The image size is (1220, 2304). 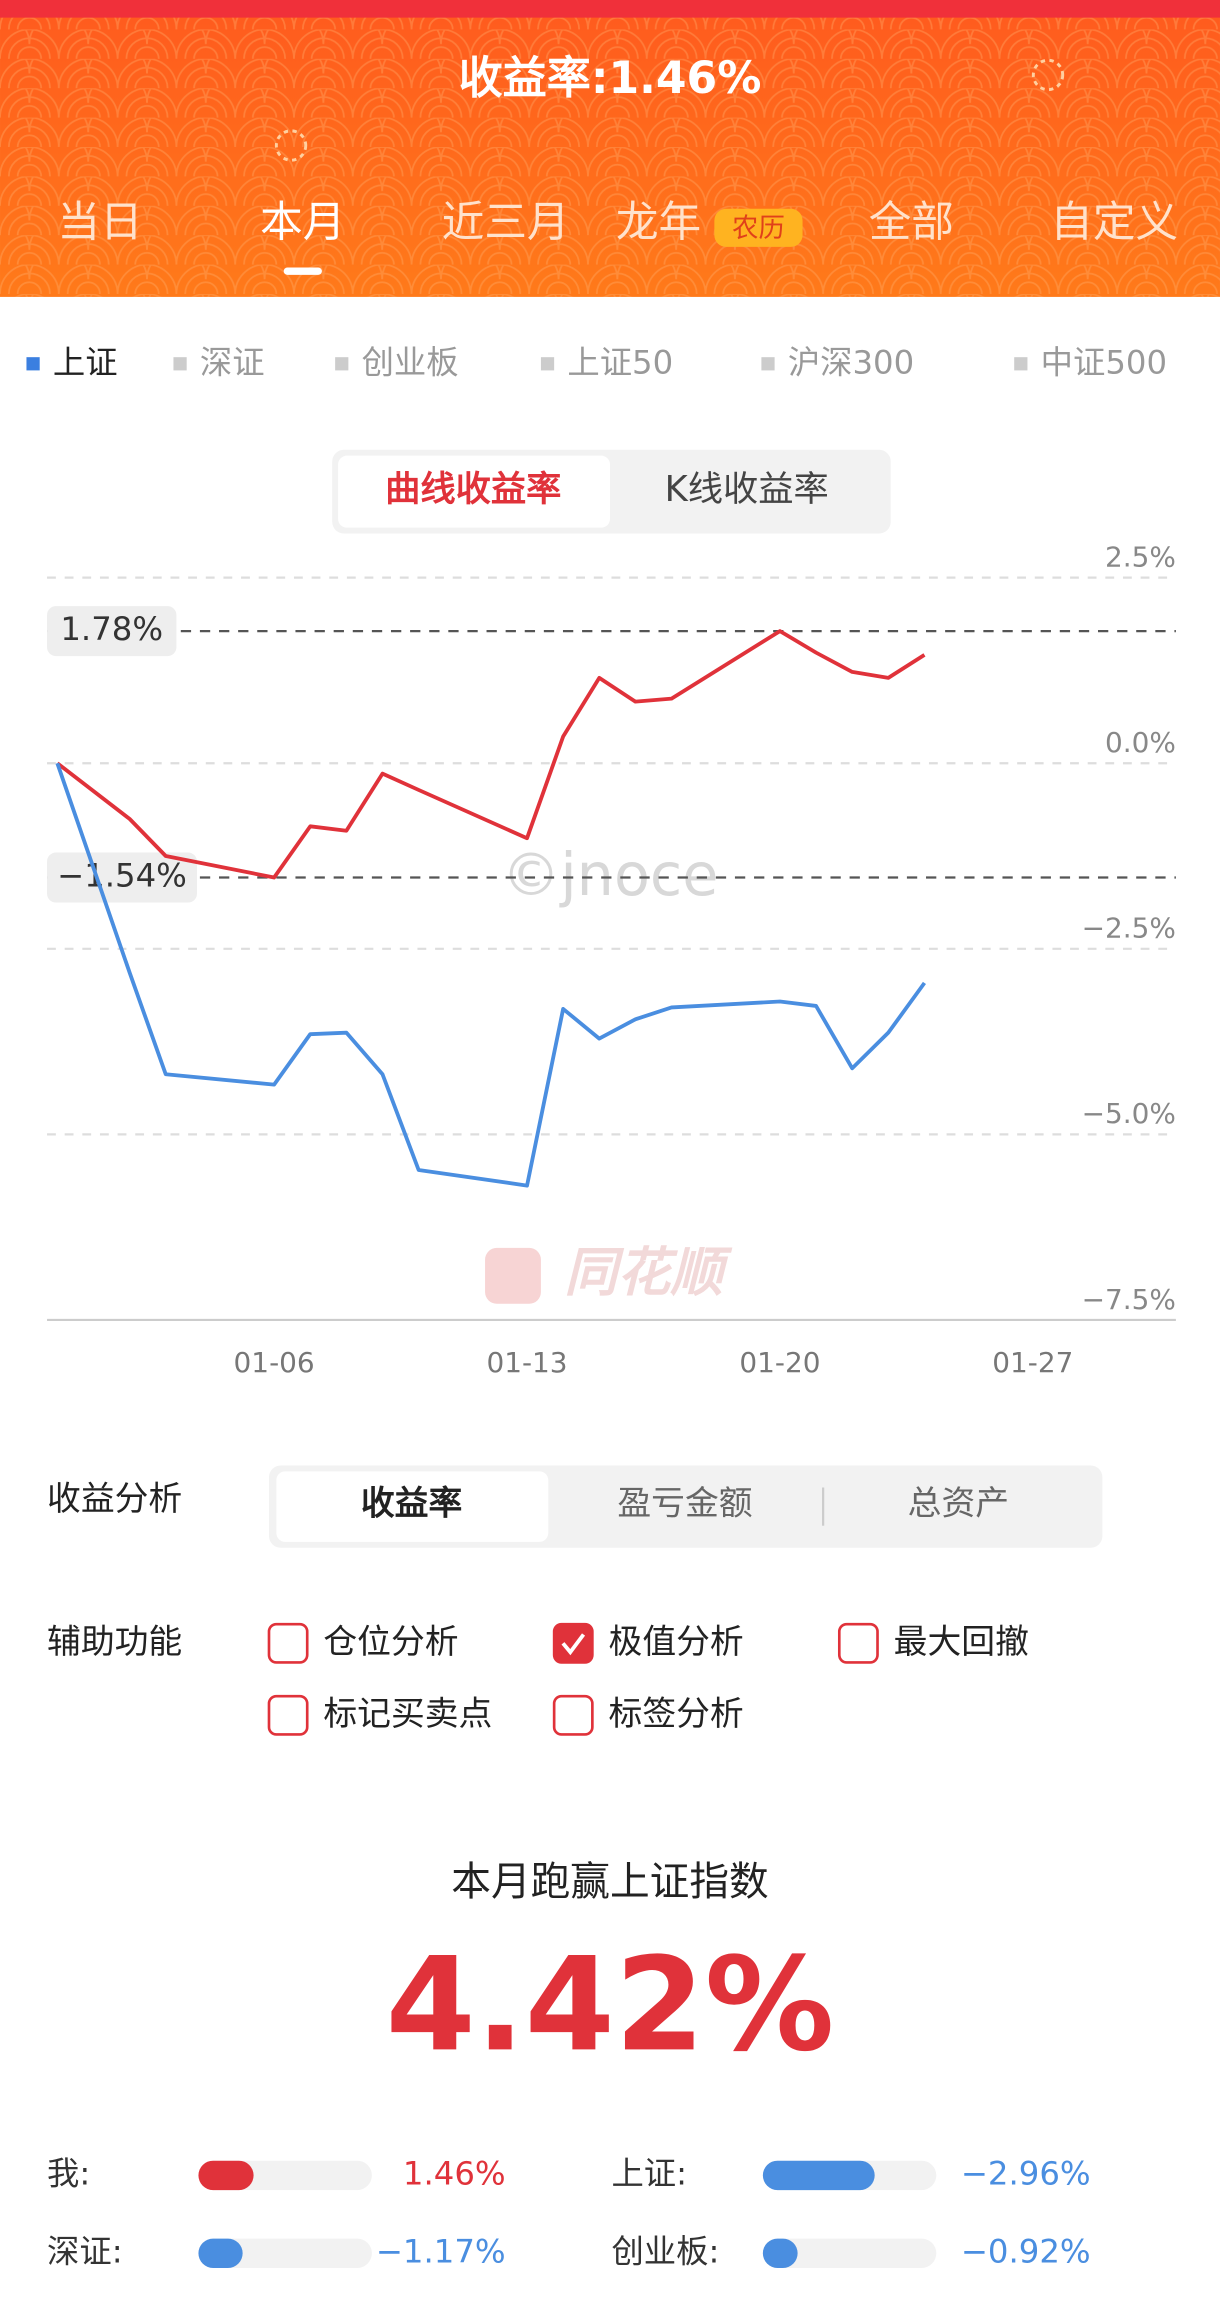 I want to click on compare-name: 深证:, so click(x=85, y=2251).